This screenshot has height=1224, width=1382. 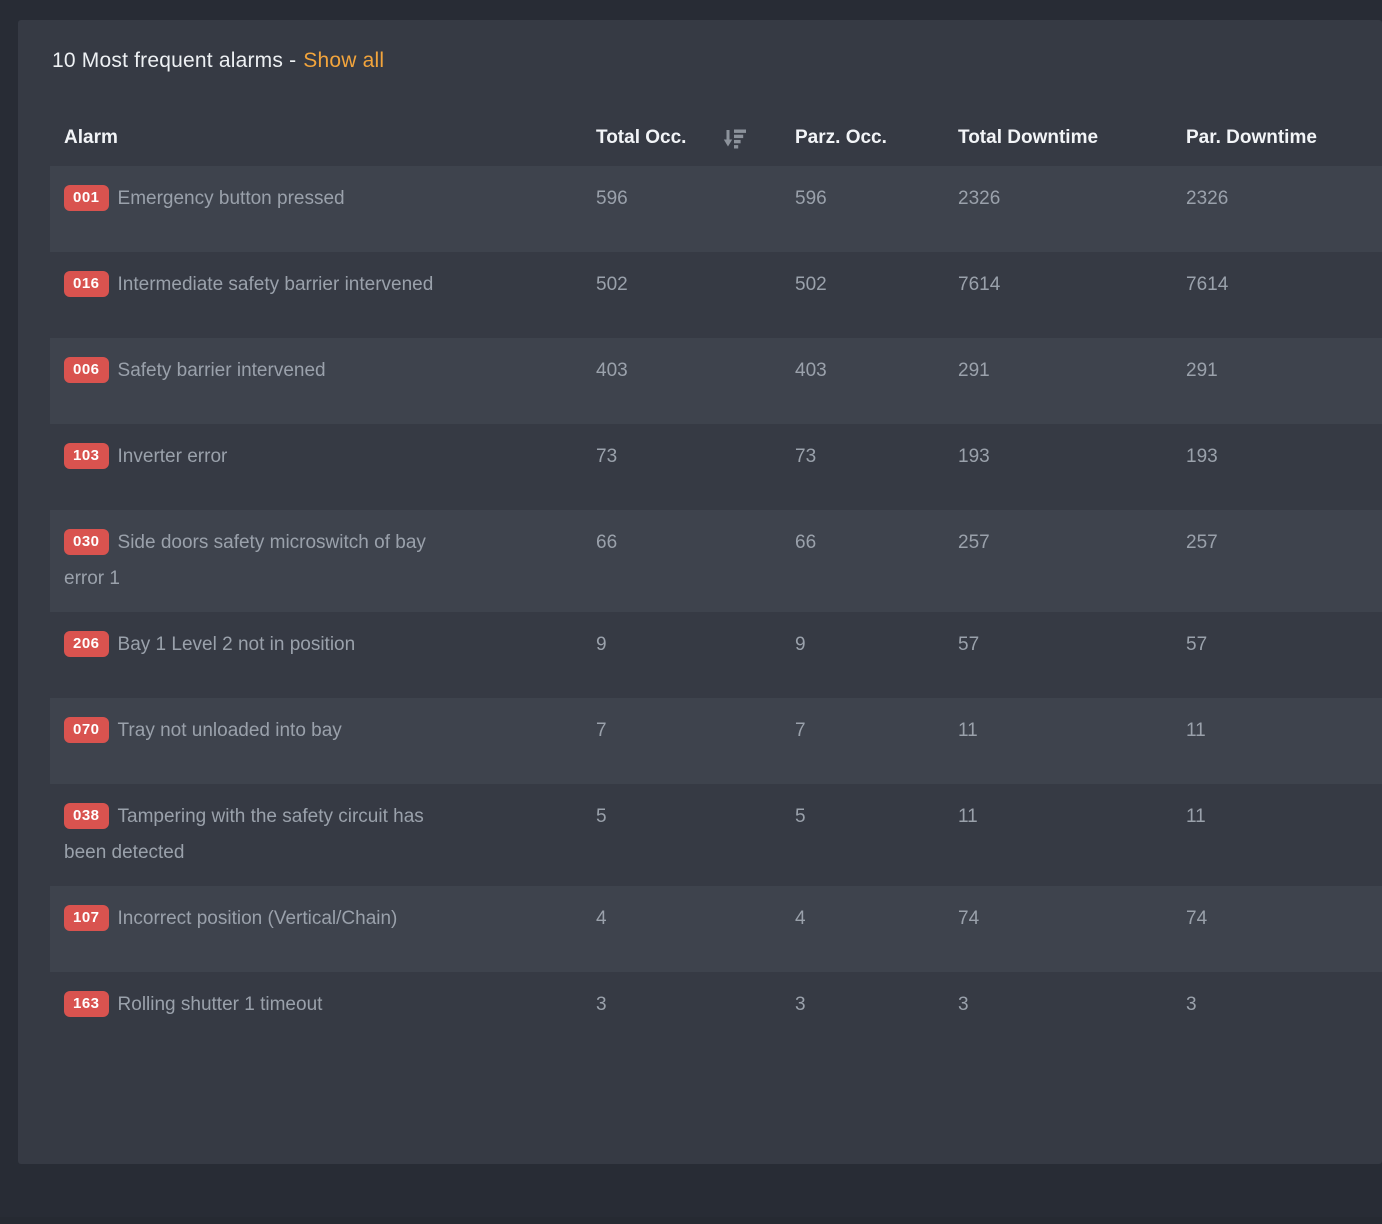 I want to click on total-downtime-cell: 7614, so click(x=979, y=284).